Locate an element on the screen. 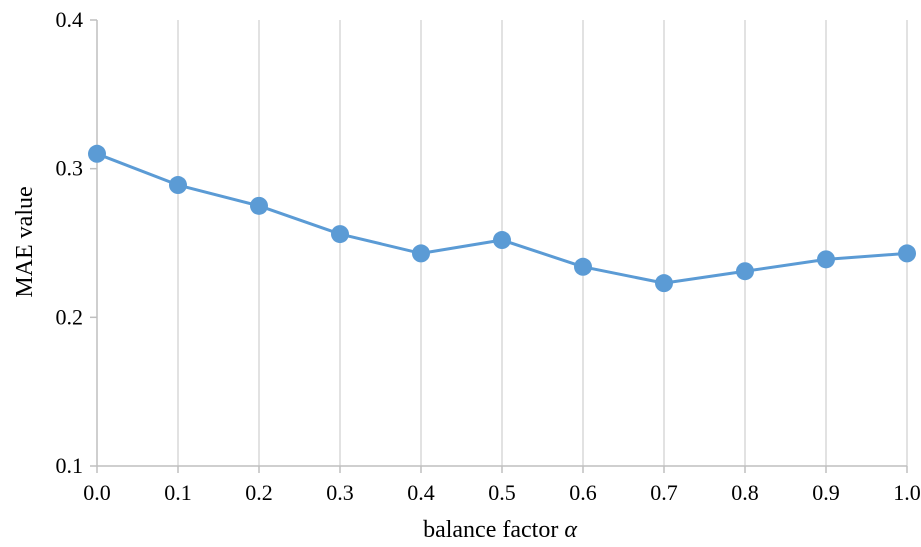 Image resolution: width=921 pixels, height=547 pixels. x-tick-label: 0.9 is located at coordinates (826, 492).